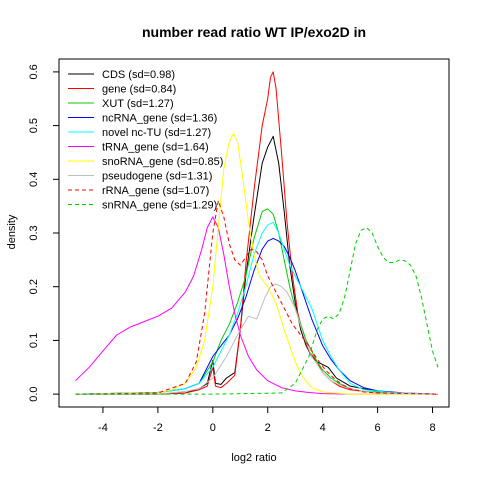  Describe the element at coordinates (138, 104) in the screenshot. I see `legend-label: XUT (sd=1.27)` at that location.